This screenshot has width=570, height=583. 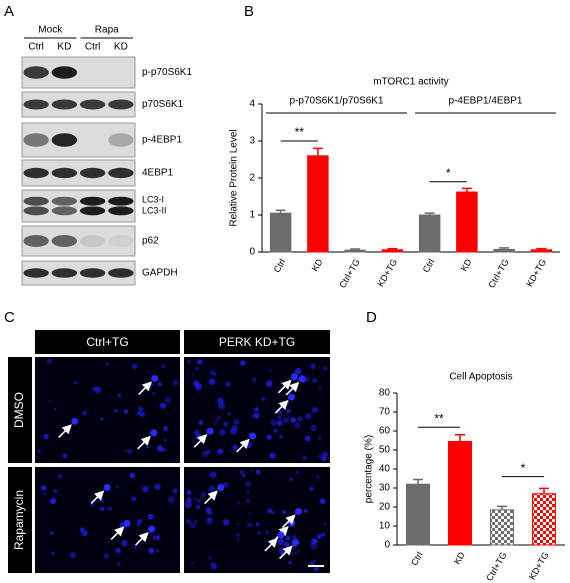 I want to click on blot-label: LC3-II, so click(x=154, y=210).